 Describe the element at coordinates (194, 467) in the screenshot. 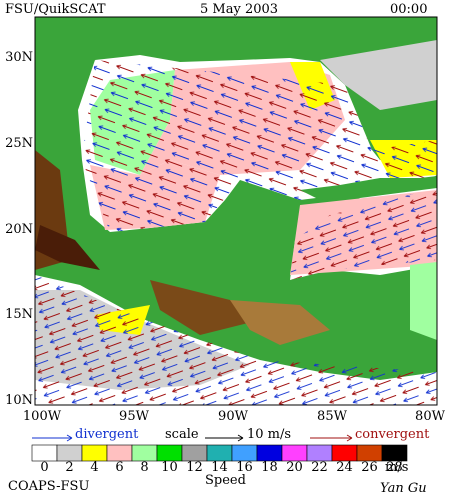

I see `colorbar-label: 12` at that location.